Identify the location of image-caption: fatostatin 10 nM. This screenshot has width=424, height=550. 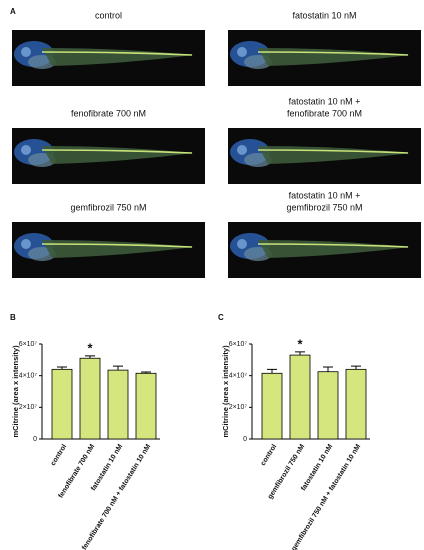
(324, 15).